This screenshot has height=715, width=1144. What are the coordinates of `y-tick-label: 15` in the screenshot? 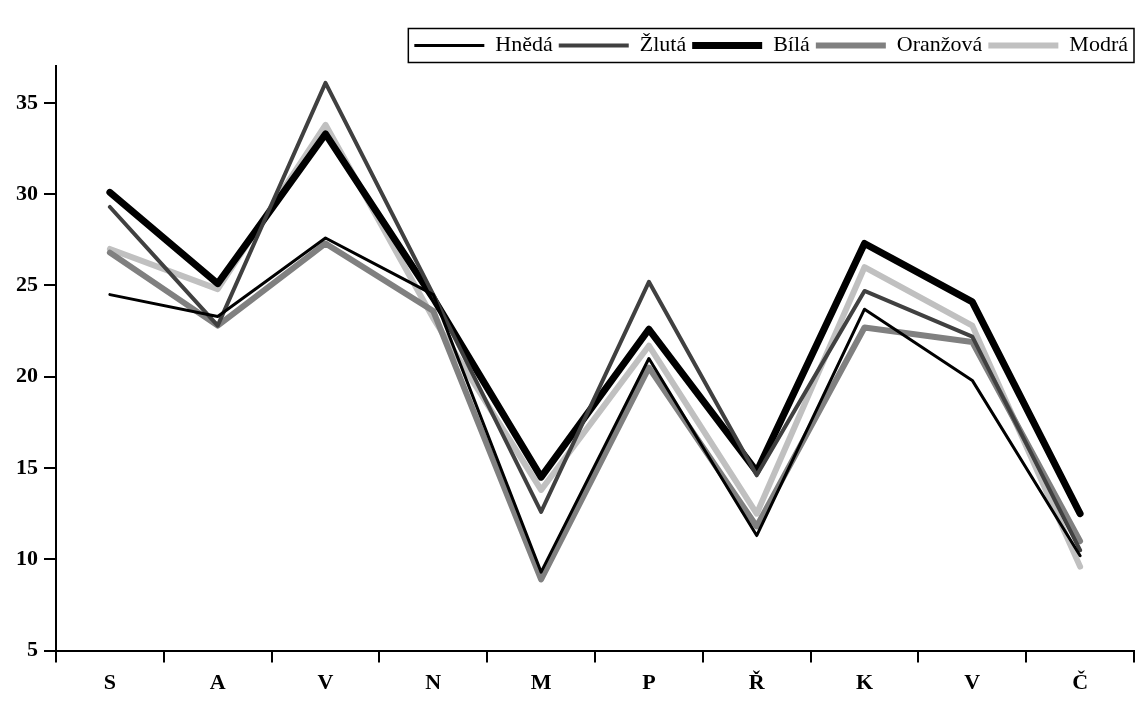 It's located at (27, 466).